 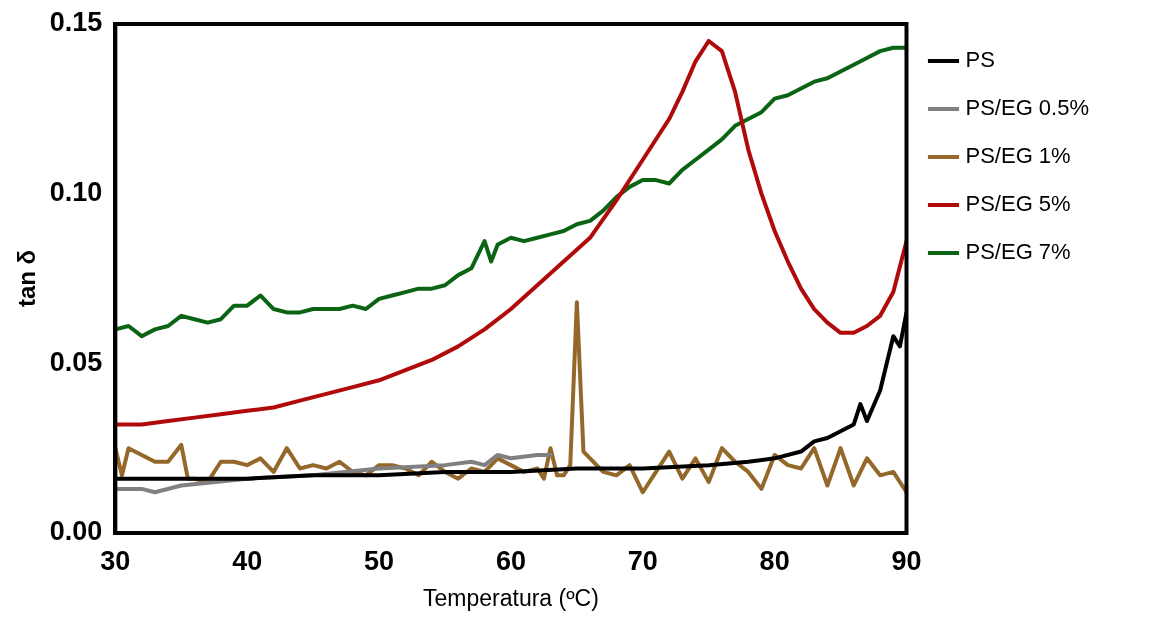 What do you see at coordinates (1018, 156) in the screenshot?
I see `legend-label: PS/EG 1%` at bounding box center [1018, 156].